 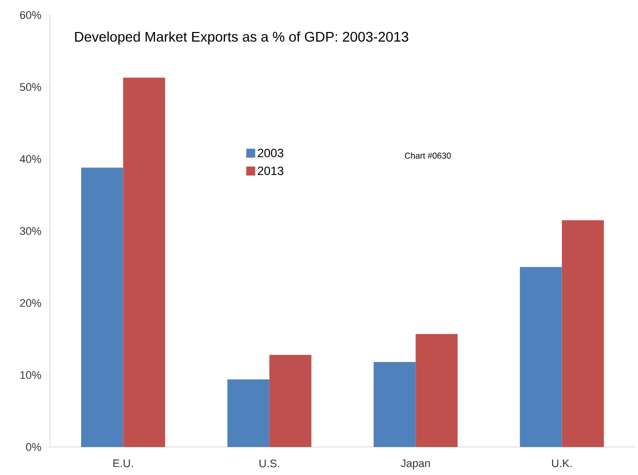 I want to click on x-tick-label: Japan, so click(x=415, y=465).